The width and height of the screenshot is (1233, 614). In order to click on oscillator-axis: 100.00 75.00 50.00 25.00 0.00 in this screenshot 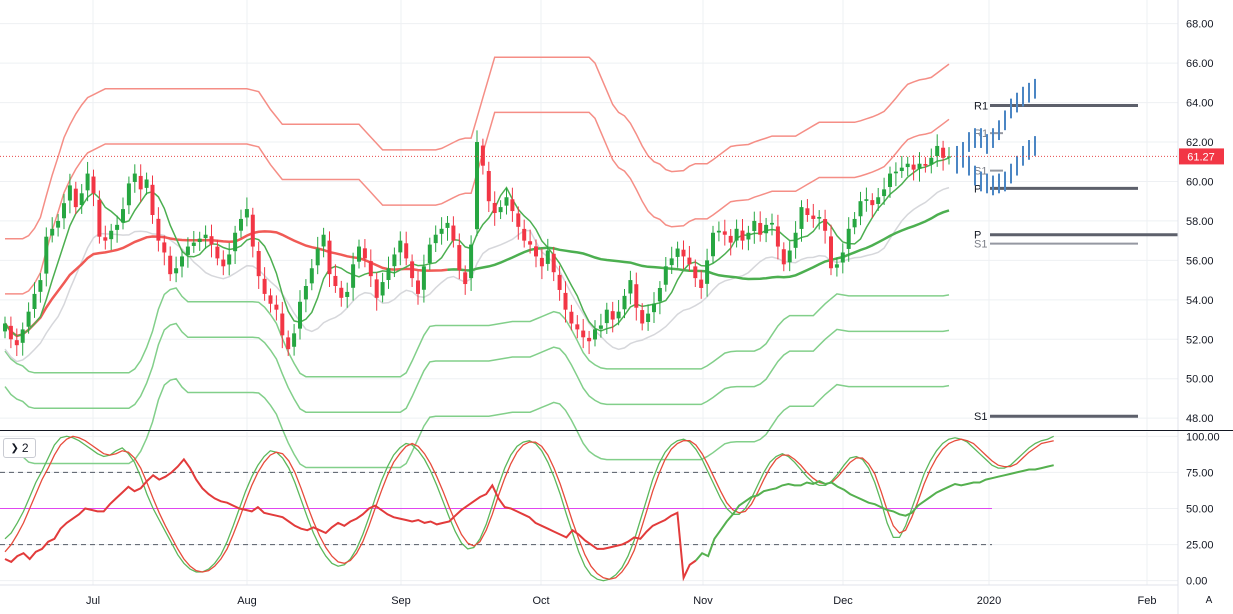, I will do `click(1203, 509)`.